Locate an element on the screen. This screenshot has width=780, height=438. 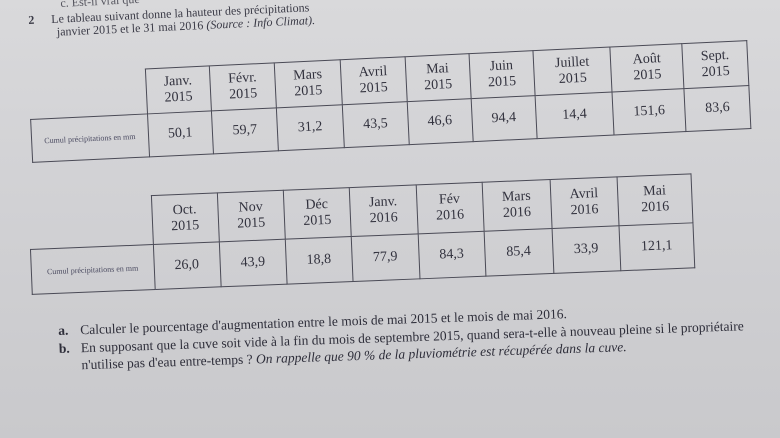
month-header: Avril 2016 is located at coordinates (584, 202).